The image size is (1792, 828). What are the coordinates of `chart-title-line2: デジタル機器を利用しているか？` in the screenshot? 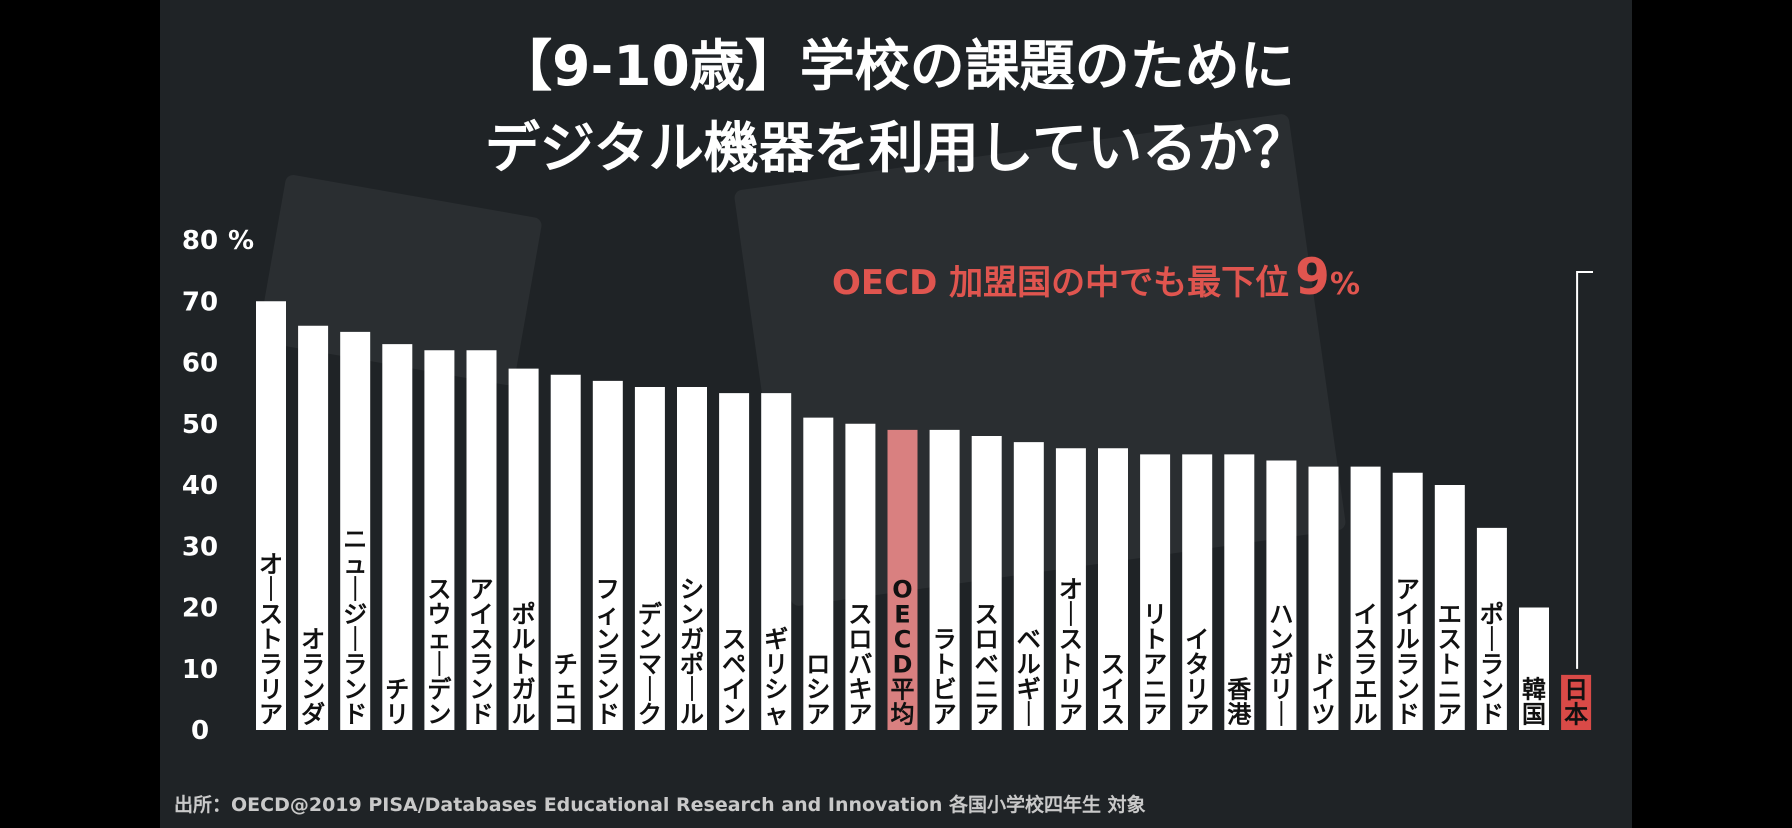 It's located at (896, 148).